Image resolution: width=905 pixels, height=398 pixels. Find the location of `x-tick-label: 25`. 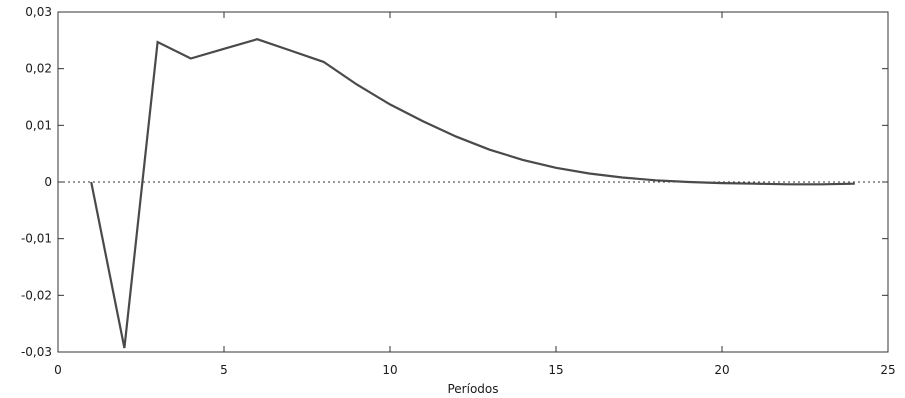

x-tick-label: 25 is located at coordinates (887, 370).